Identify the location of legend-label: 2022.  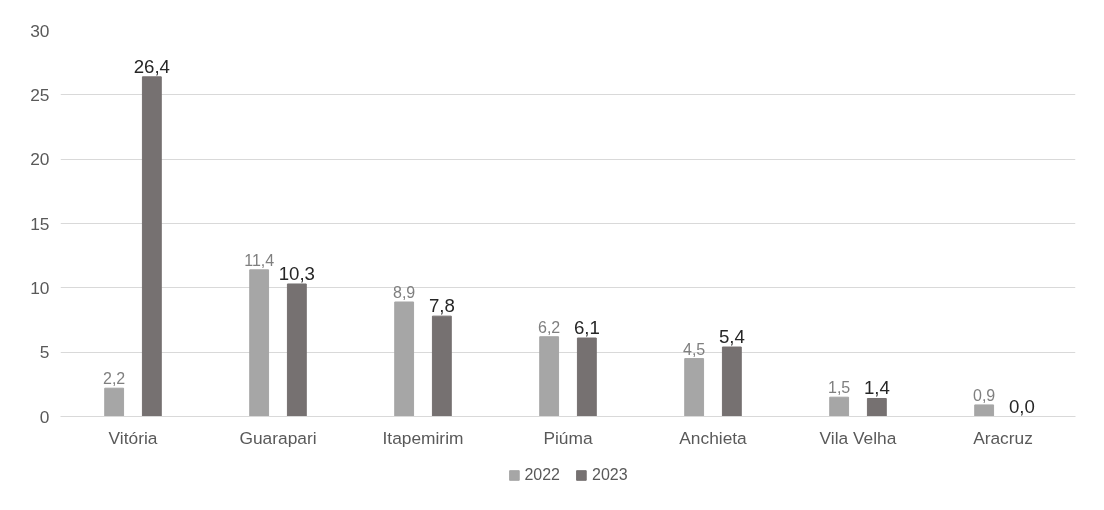
(542, 475).